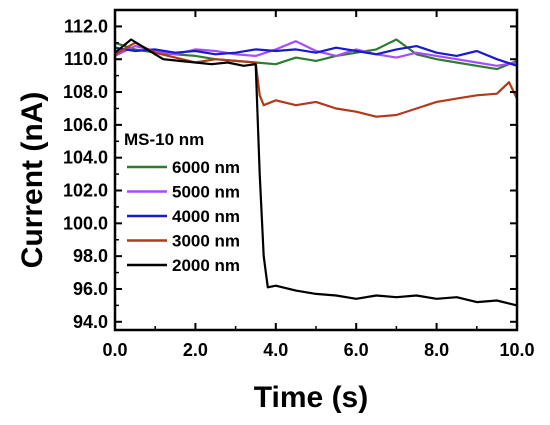 This screenshot has height=425, width=550. What do you see at coordinates (85, 158) in the screenshot?
I see `y-tick-label: 104.0` at bounding box center [85, 158].